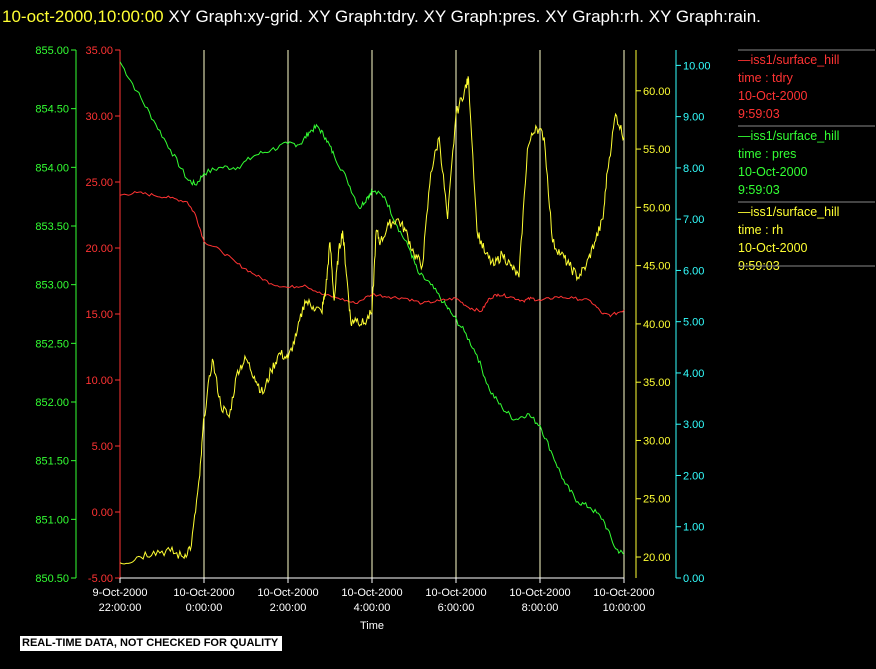 This screenshot has height=669, width=876. Describe the element at coordinates (99, 249) in the screenshot. I see `tdry-axis-tick-label: 20.00` at that location.